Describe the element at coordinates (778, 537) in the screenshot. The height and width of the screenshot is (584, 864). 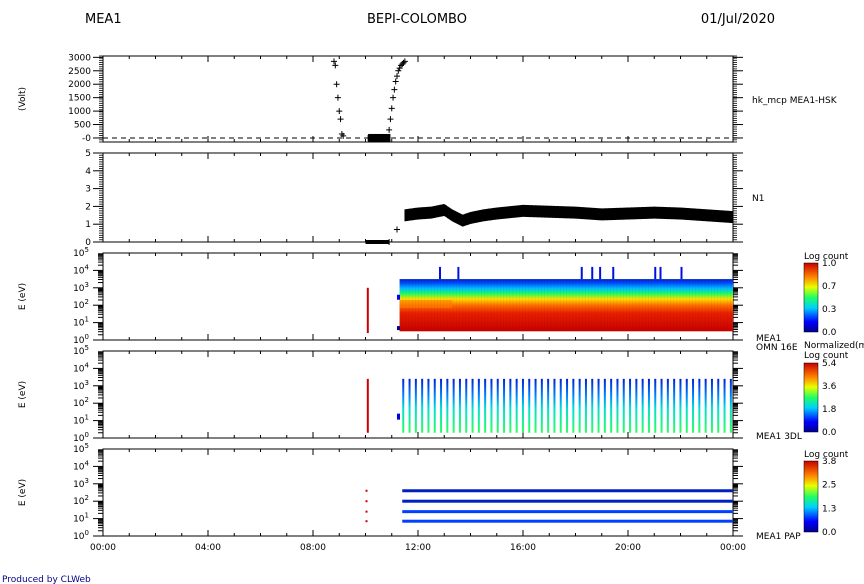
I see `panel-right-label: MEA1 PAP` at that location.